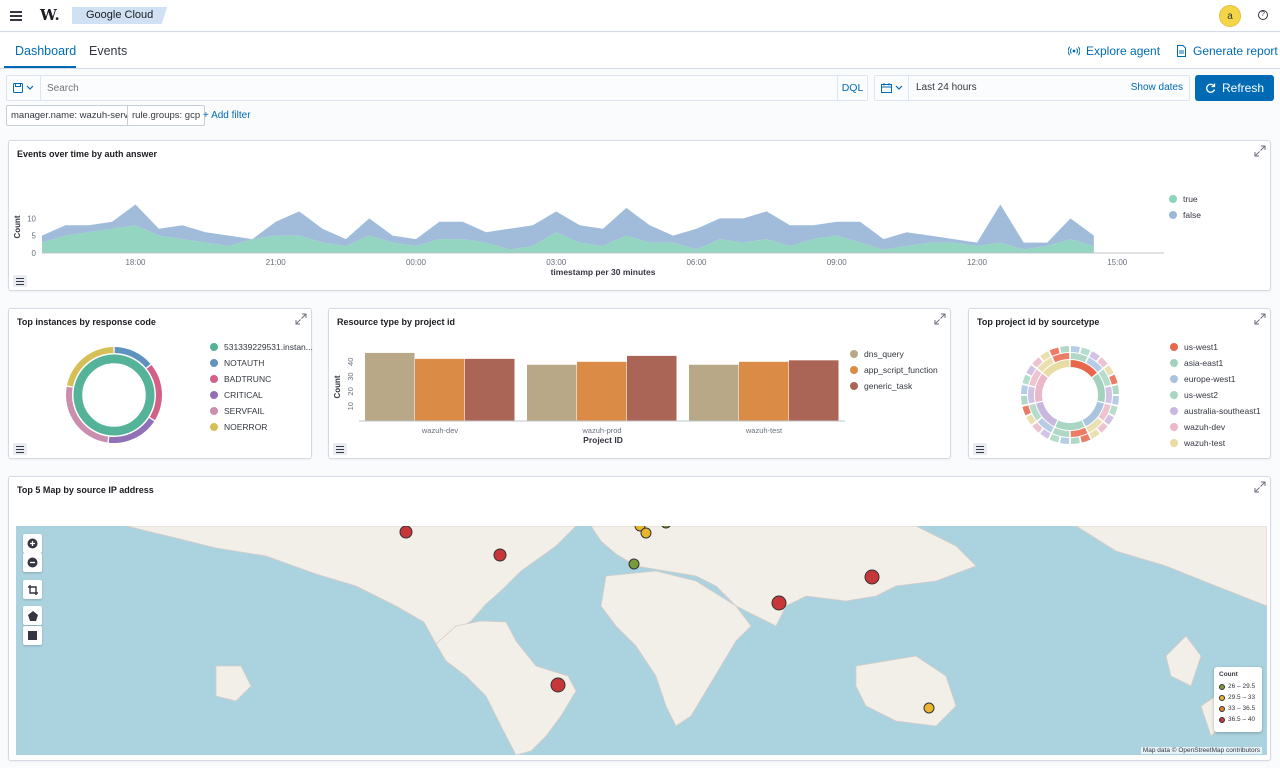  I want to click on legend-item-false: false, so click(1185, 215).